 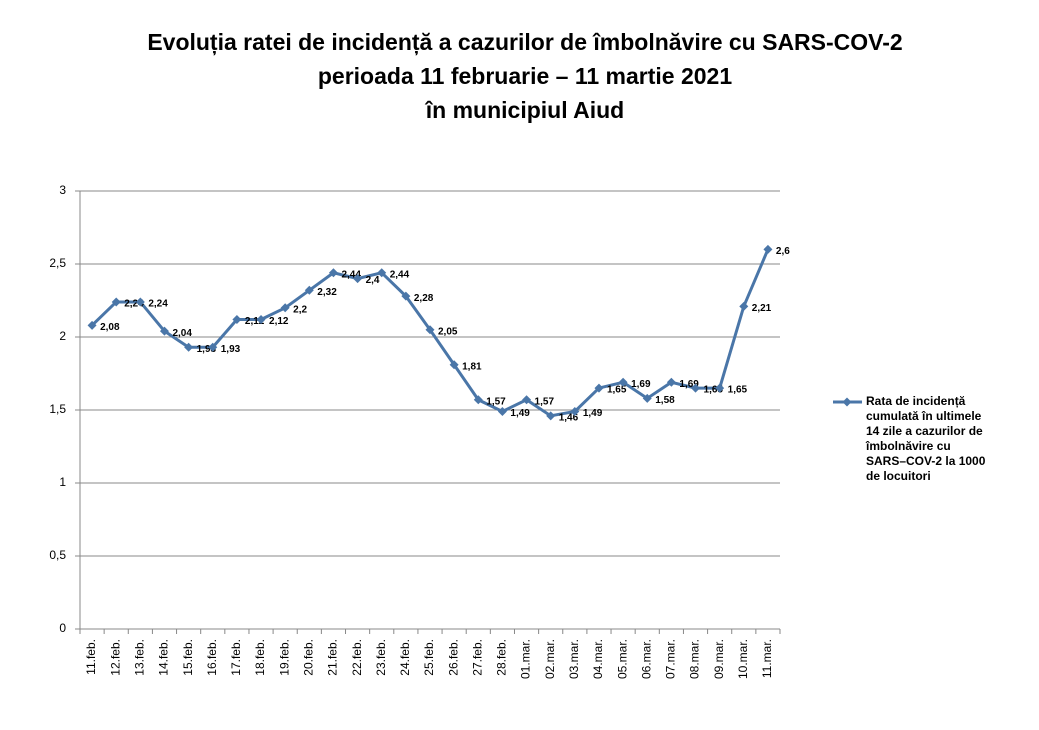 What do you see at coordinates (622, 659) in the screenshot?
I see `x-tick-label: 05.mar.` at bounding box center [622, 659].